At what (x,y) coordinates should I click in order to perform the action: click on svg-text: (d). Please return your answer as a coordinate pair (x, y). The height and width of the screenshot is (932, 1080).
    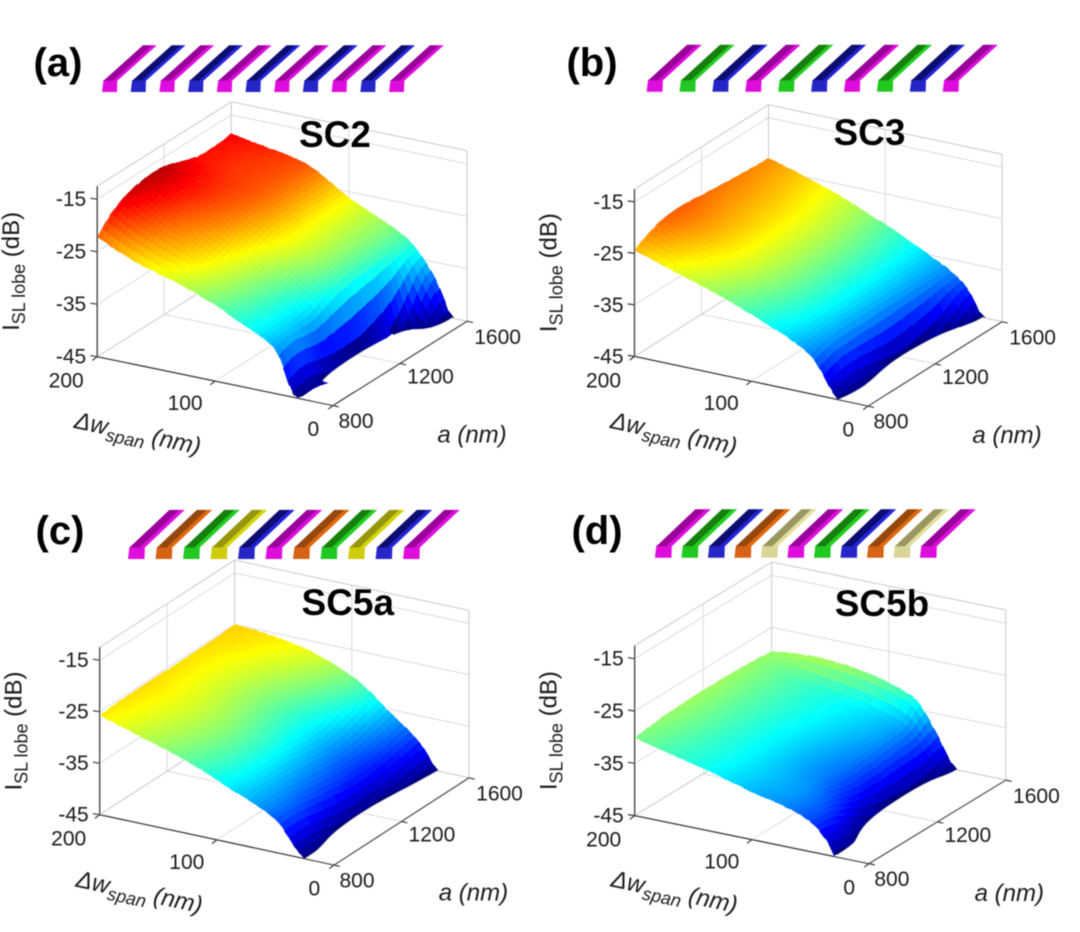
    Looking at the image, I should click on (596, 531).